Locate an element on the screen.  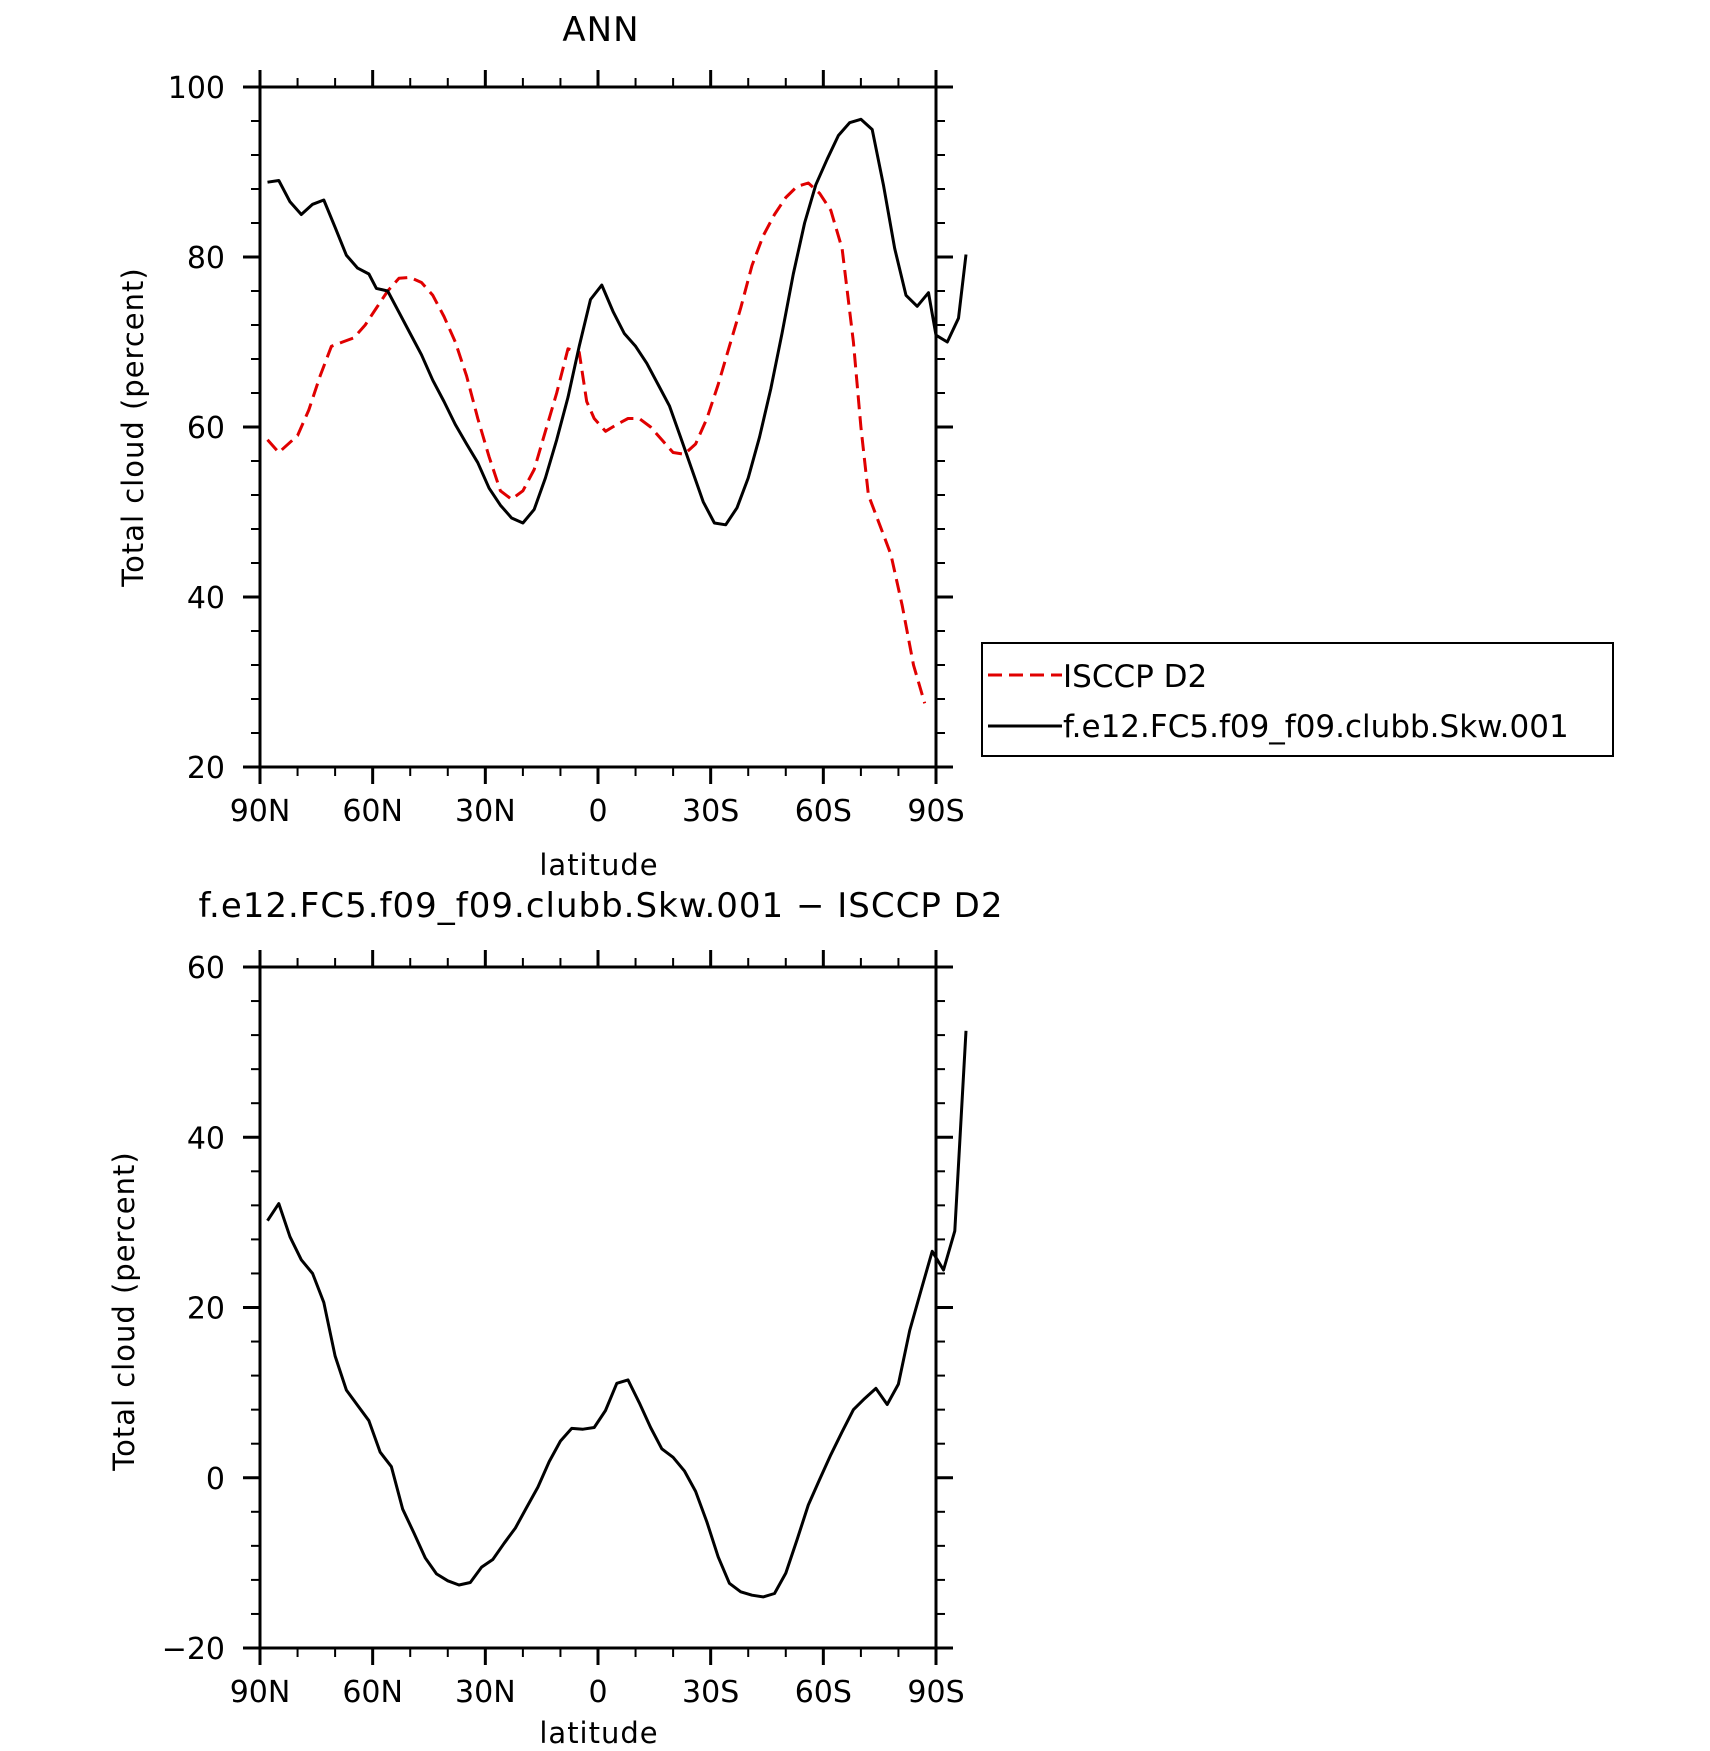
panel1-series is located at coordinates (617, 410).